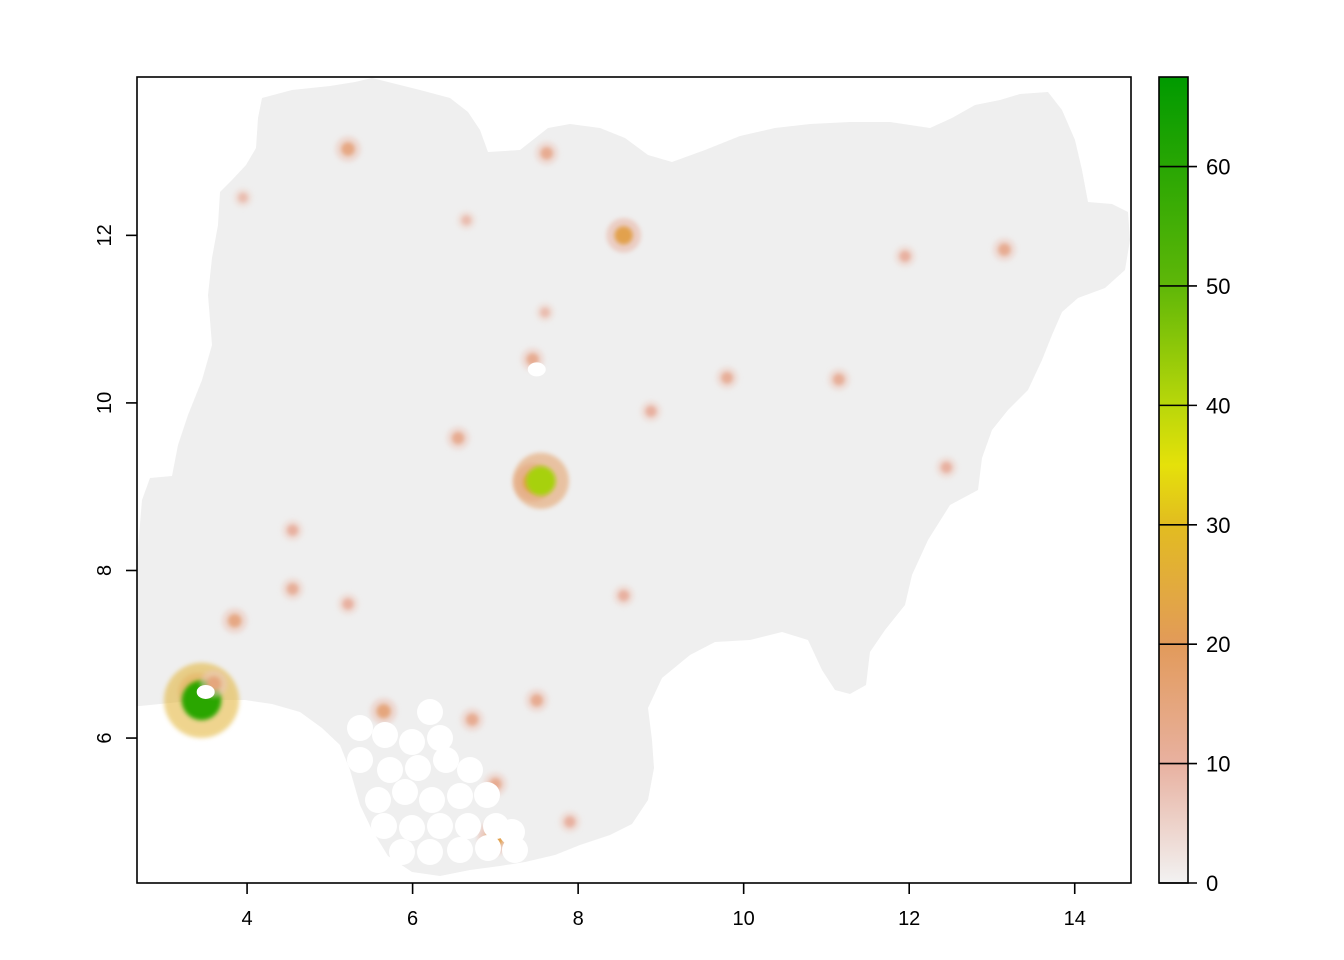  What do you see at coordinates (247, 919) in the screenshot?
I see `x-tick-label: 4` at bounding box center [247, 919].